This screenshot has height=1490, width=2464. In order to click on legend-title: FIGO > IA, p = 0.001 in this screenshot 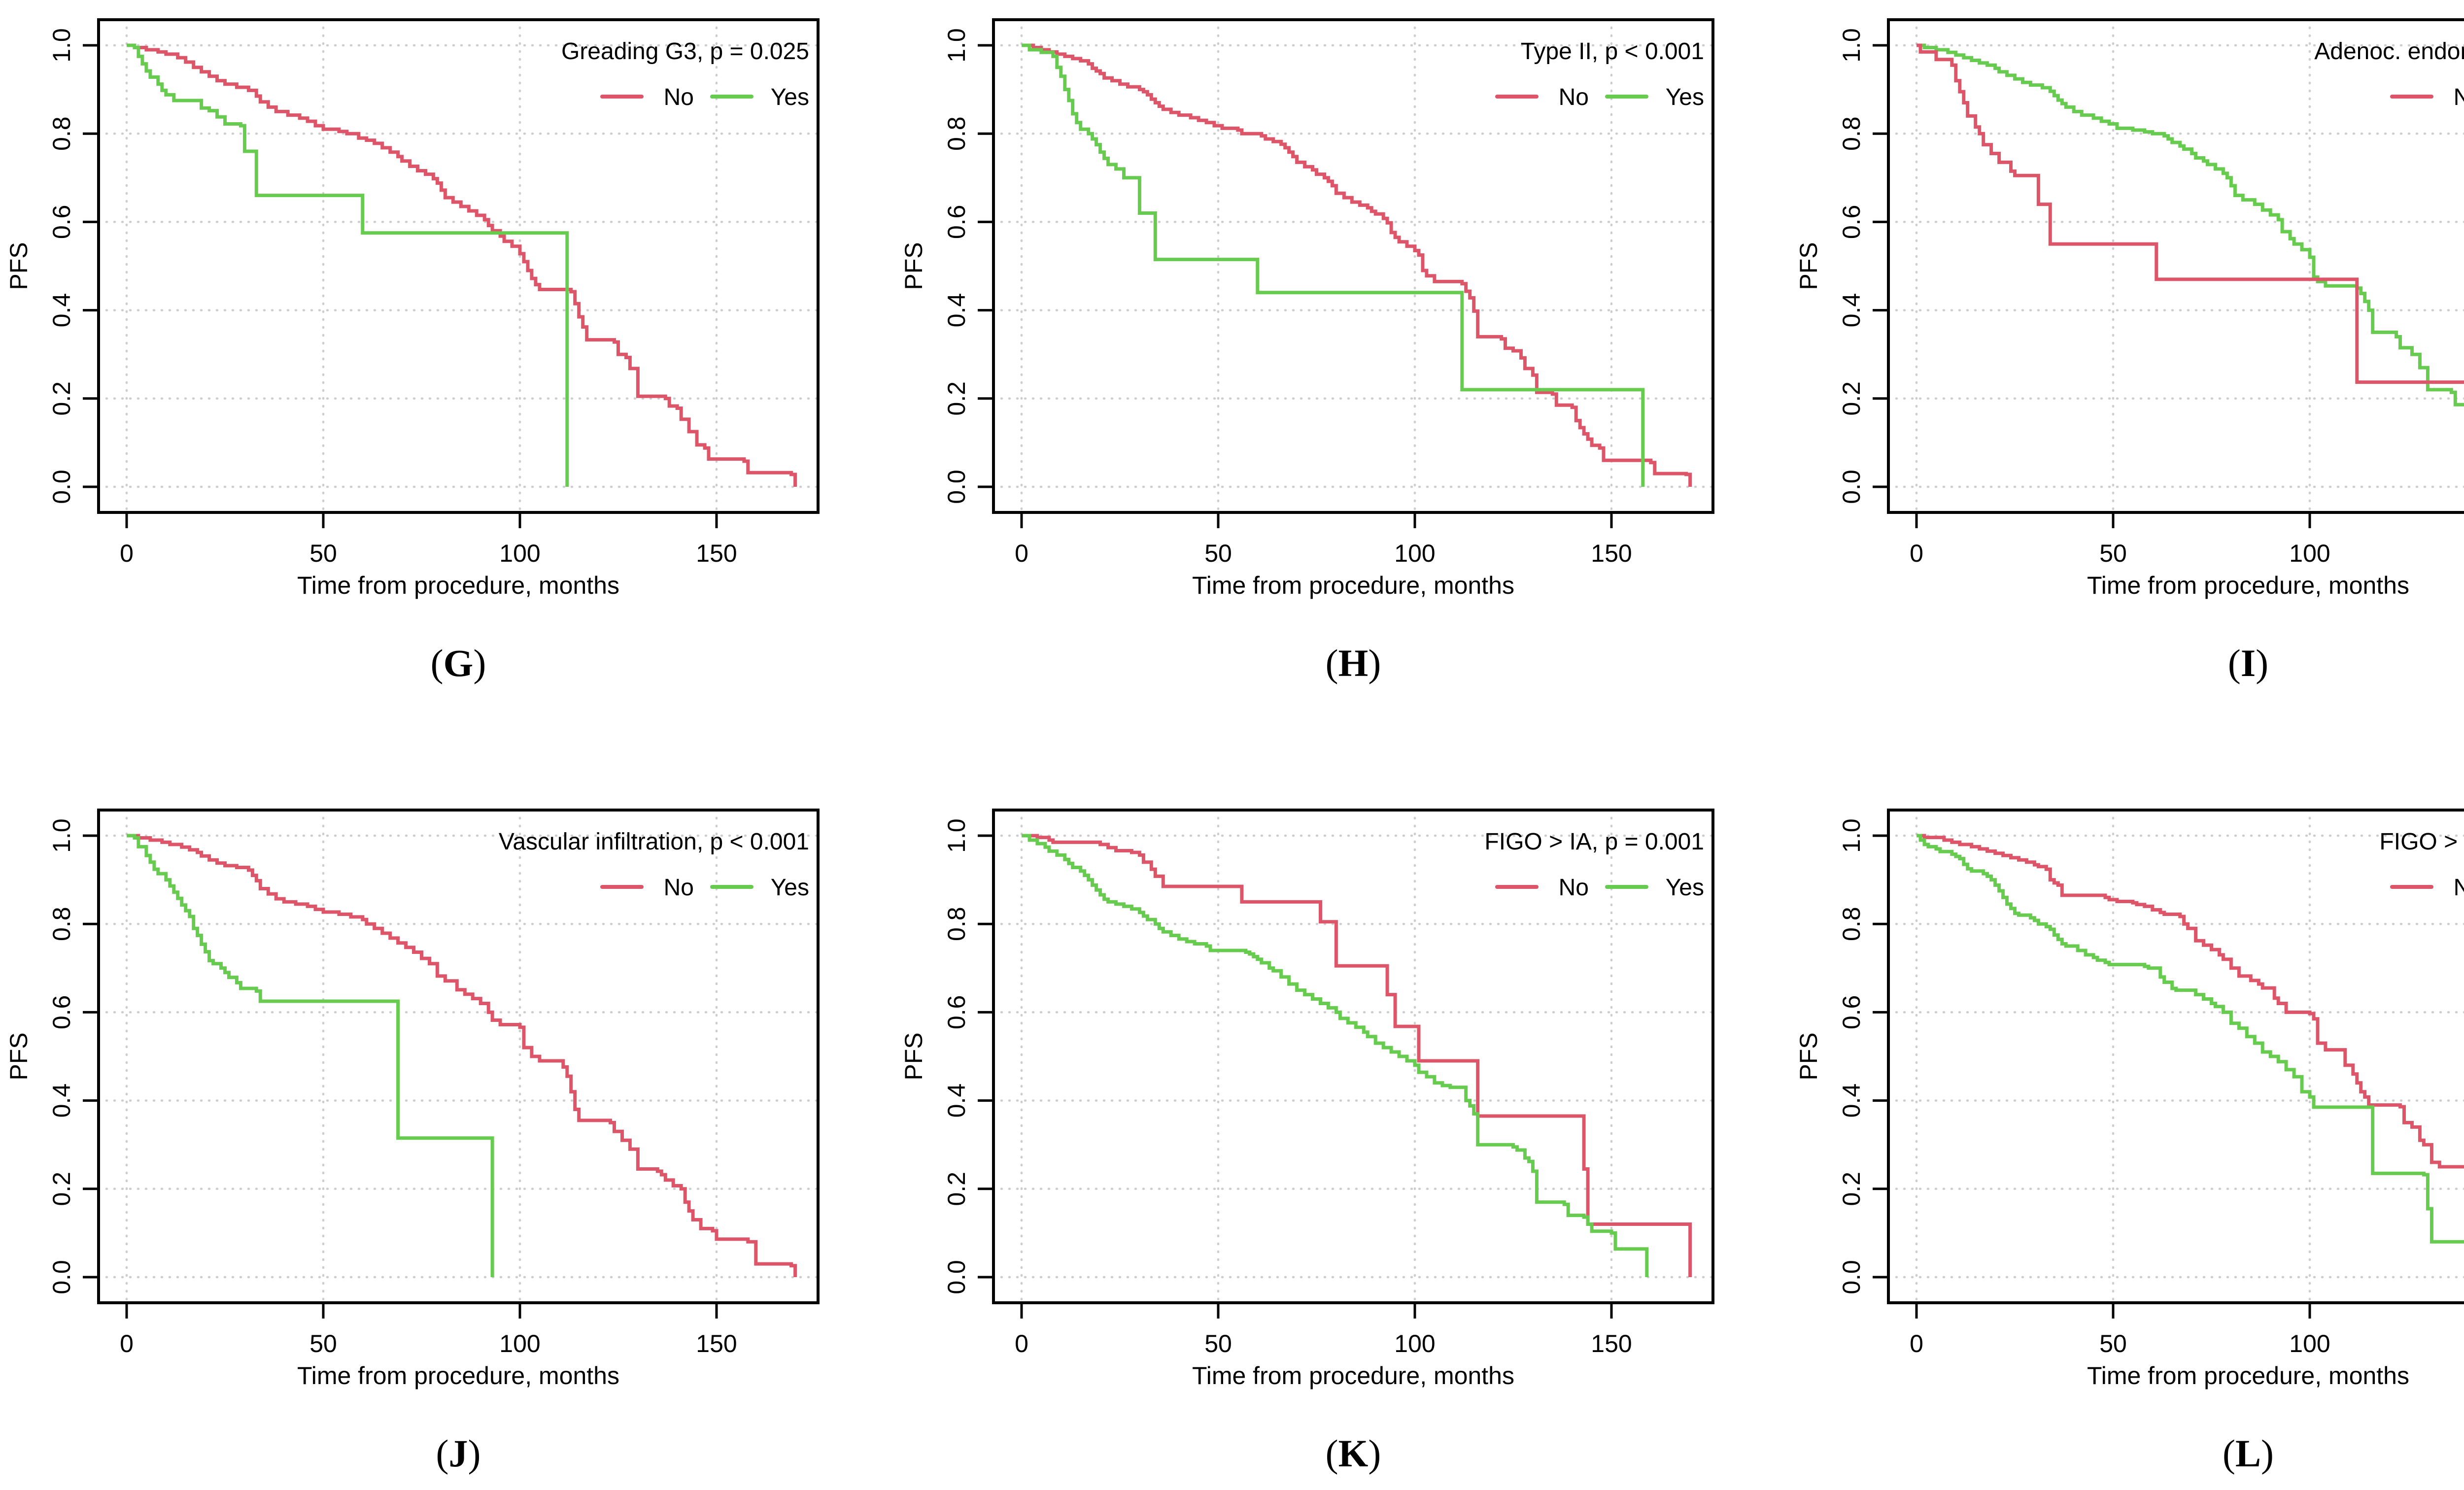, I will do `click(1594, 842)`.